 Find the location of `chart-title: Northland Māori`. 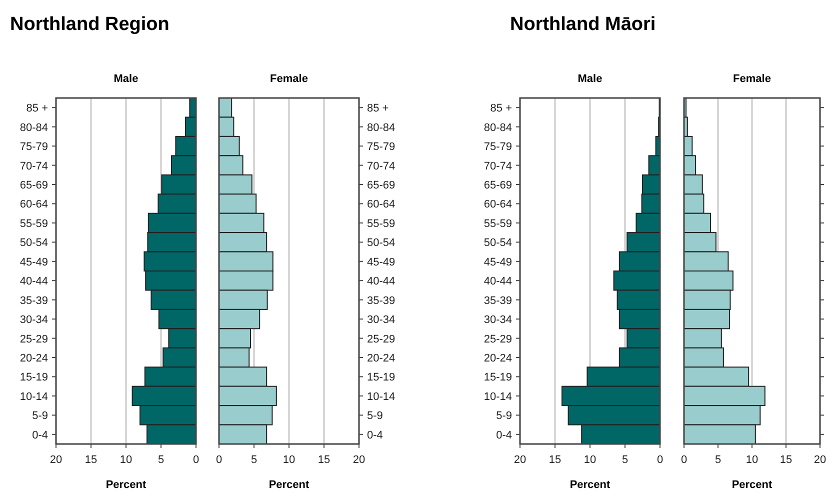

chart-title: Northland Māori is located at coordinates (583, 24).